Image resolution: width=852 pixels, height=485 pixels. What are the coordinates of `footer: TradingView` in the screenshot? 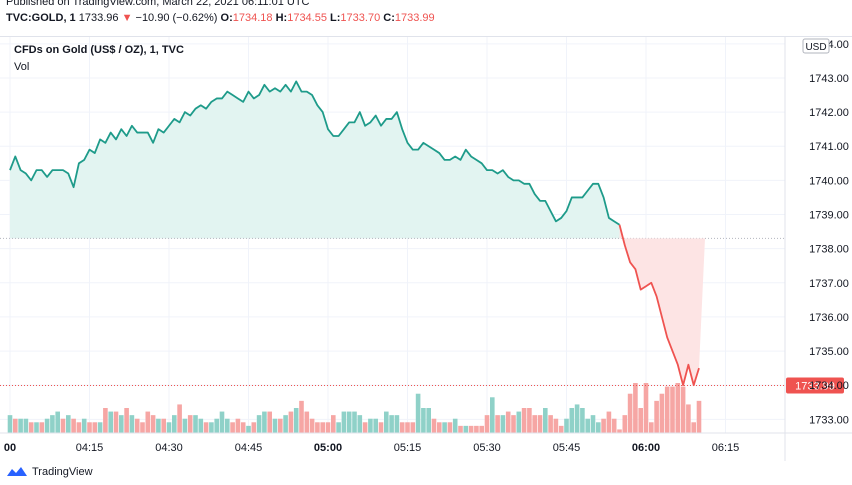 It's located at (49, 472).